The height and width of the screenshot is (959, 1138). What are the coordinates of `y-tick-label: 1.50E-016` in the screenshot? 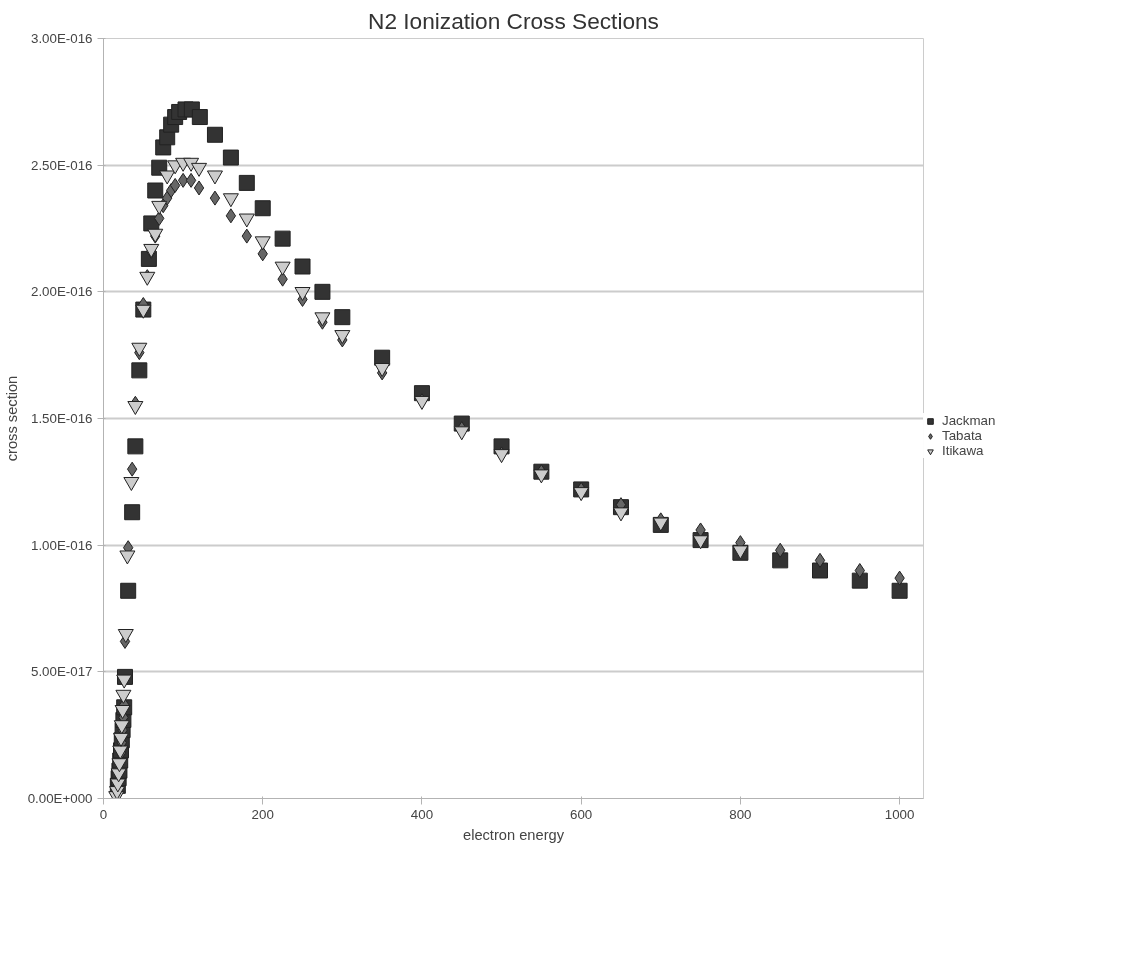 It's located at (61, 418).